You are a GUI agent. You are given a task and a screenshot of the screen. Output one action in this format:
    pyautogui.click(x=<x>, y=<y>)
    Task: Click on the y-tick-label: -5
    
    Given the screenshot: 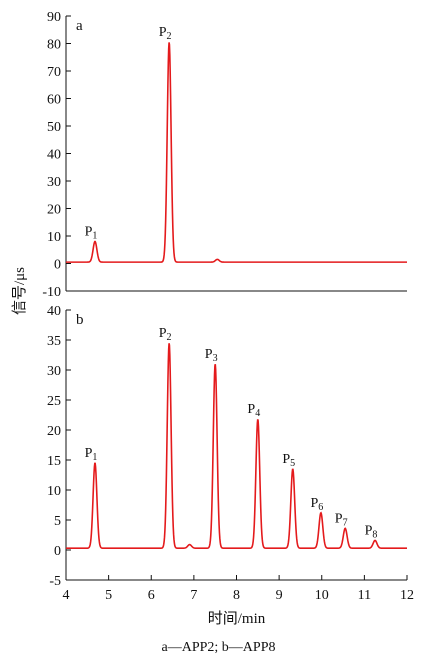 What is the action you would take?
    pyautogui.click(x=55, y=581)
    